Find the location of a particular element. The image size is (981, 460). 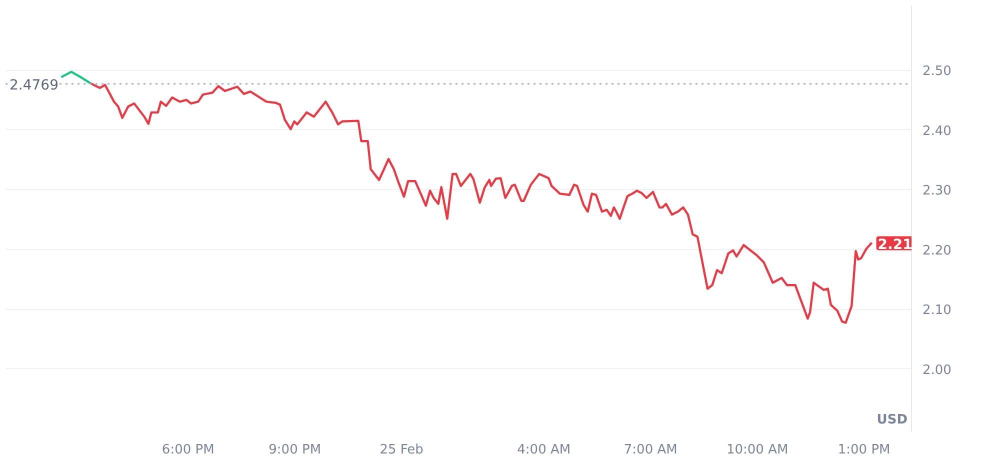

x-tick-label: 10:00 AM is located at coordinates (757, 450).